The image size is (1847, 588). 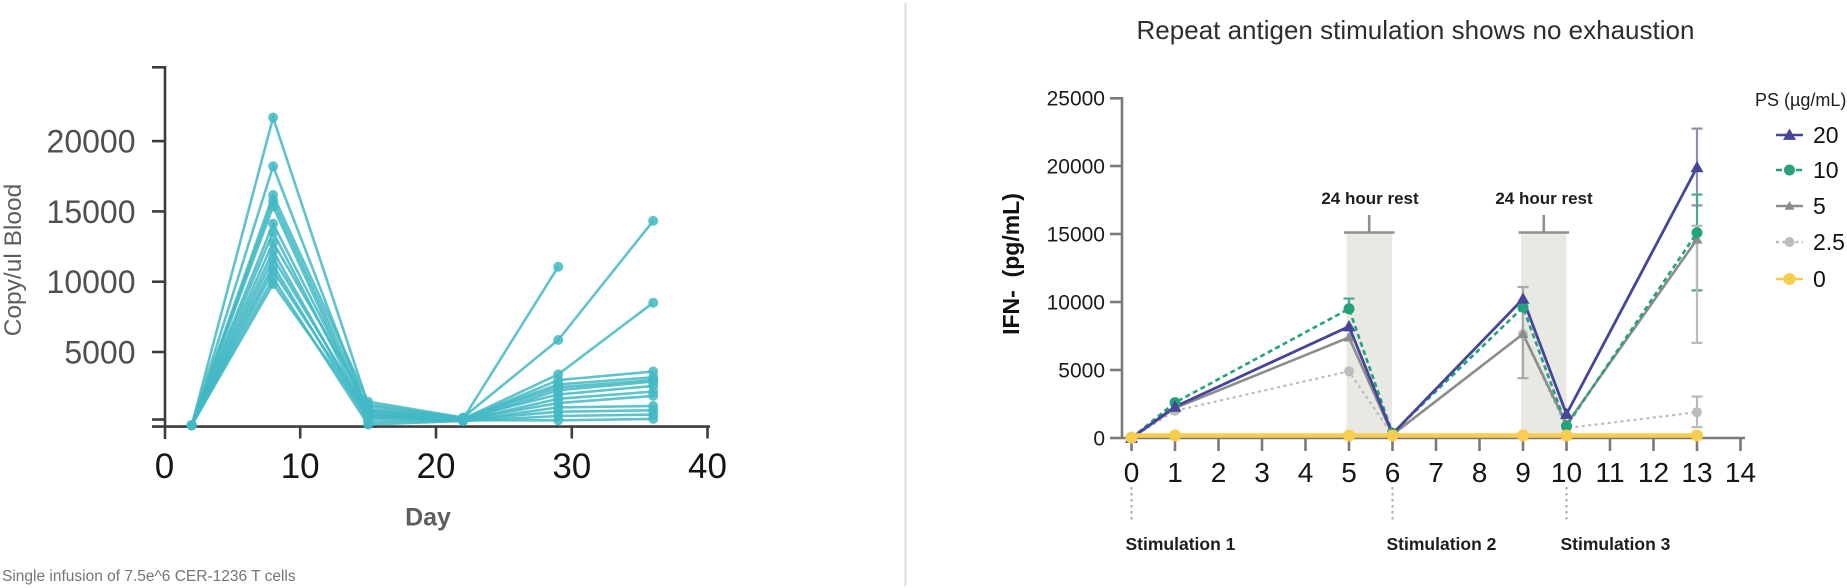 I want to click on svg-text: 6, so click(x=1393, y=472).